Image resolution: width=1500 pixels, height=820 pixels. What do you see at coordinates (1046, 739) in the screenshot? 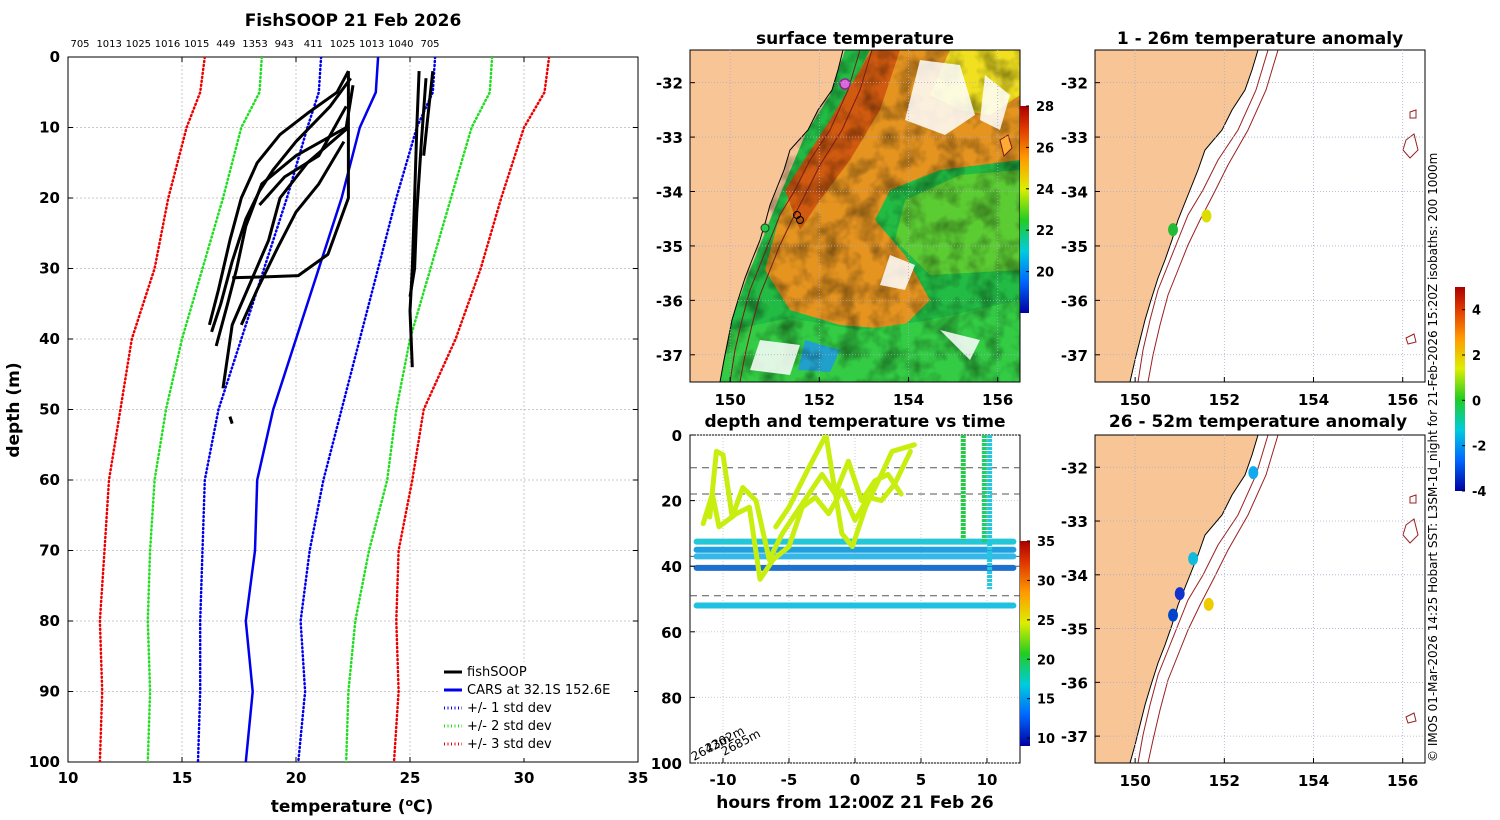
I see `ts-cb-label: 10` at bounding box center [1046, 739].